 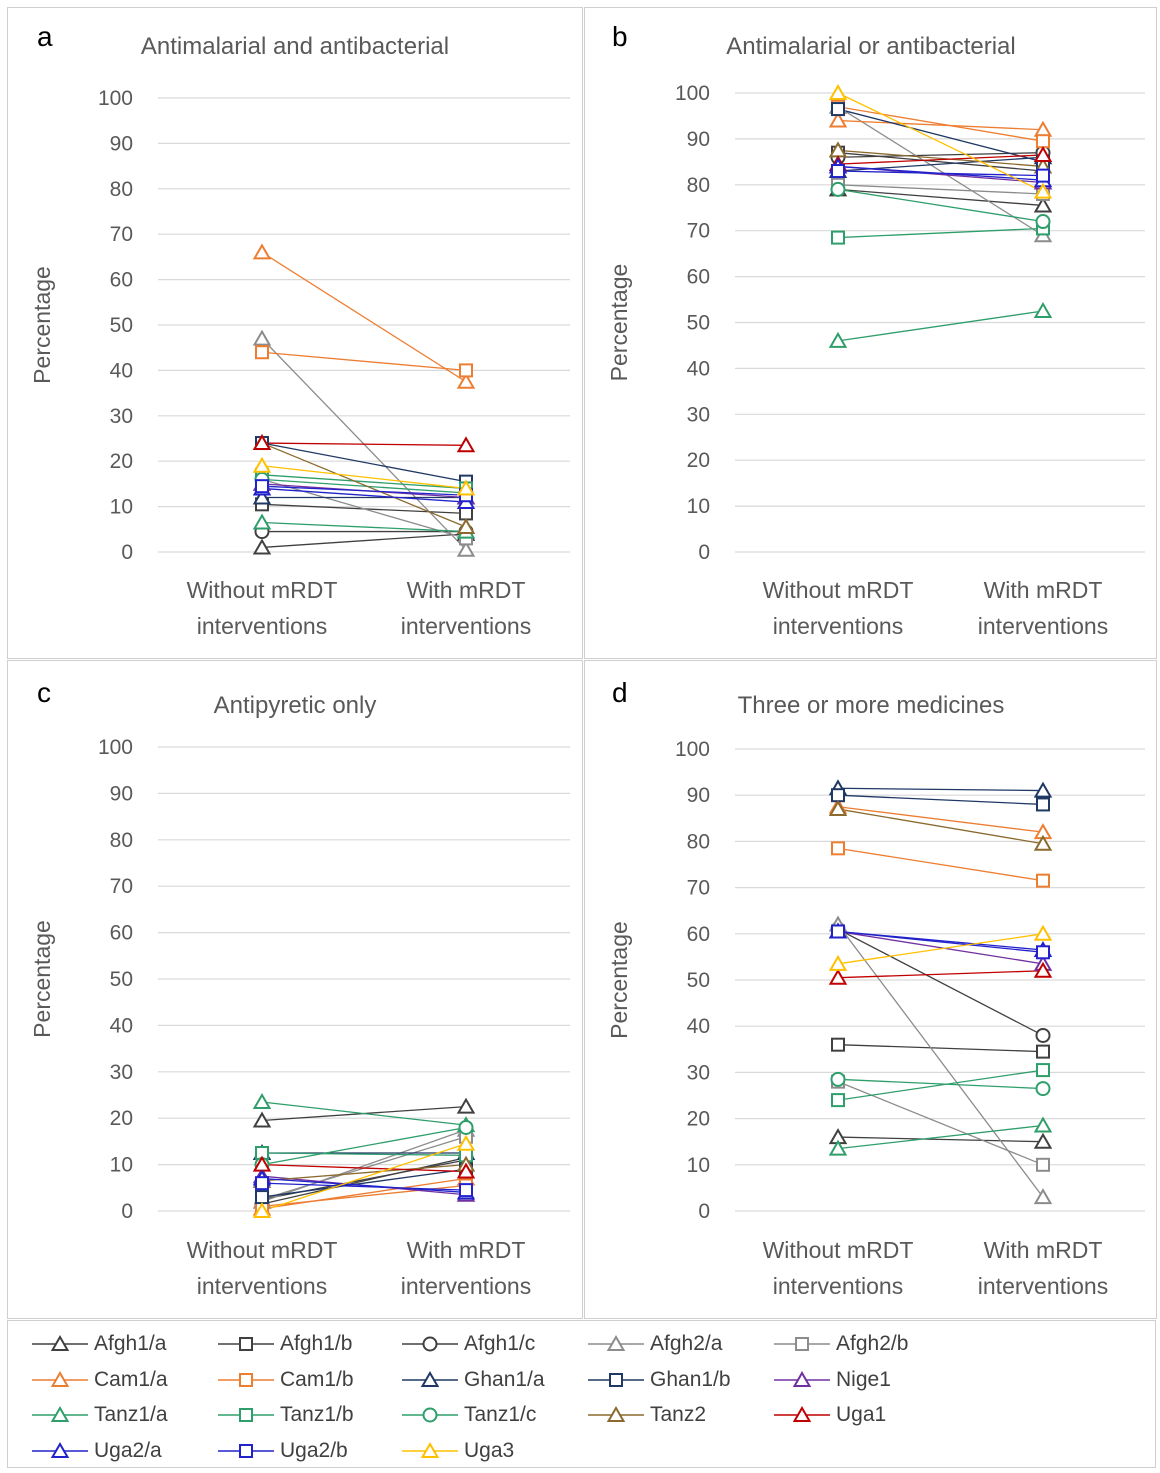 What do you see at coordinates (121, 461) in the screenshot?
I see `y-tick-label: 20` at bounding box center [121, 461].